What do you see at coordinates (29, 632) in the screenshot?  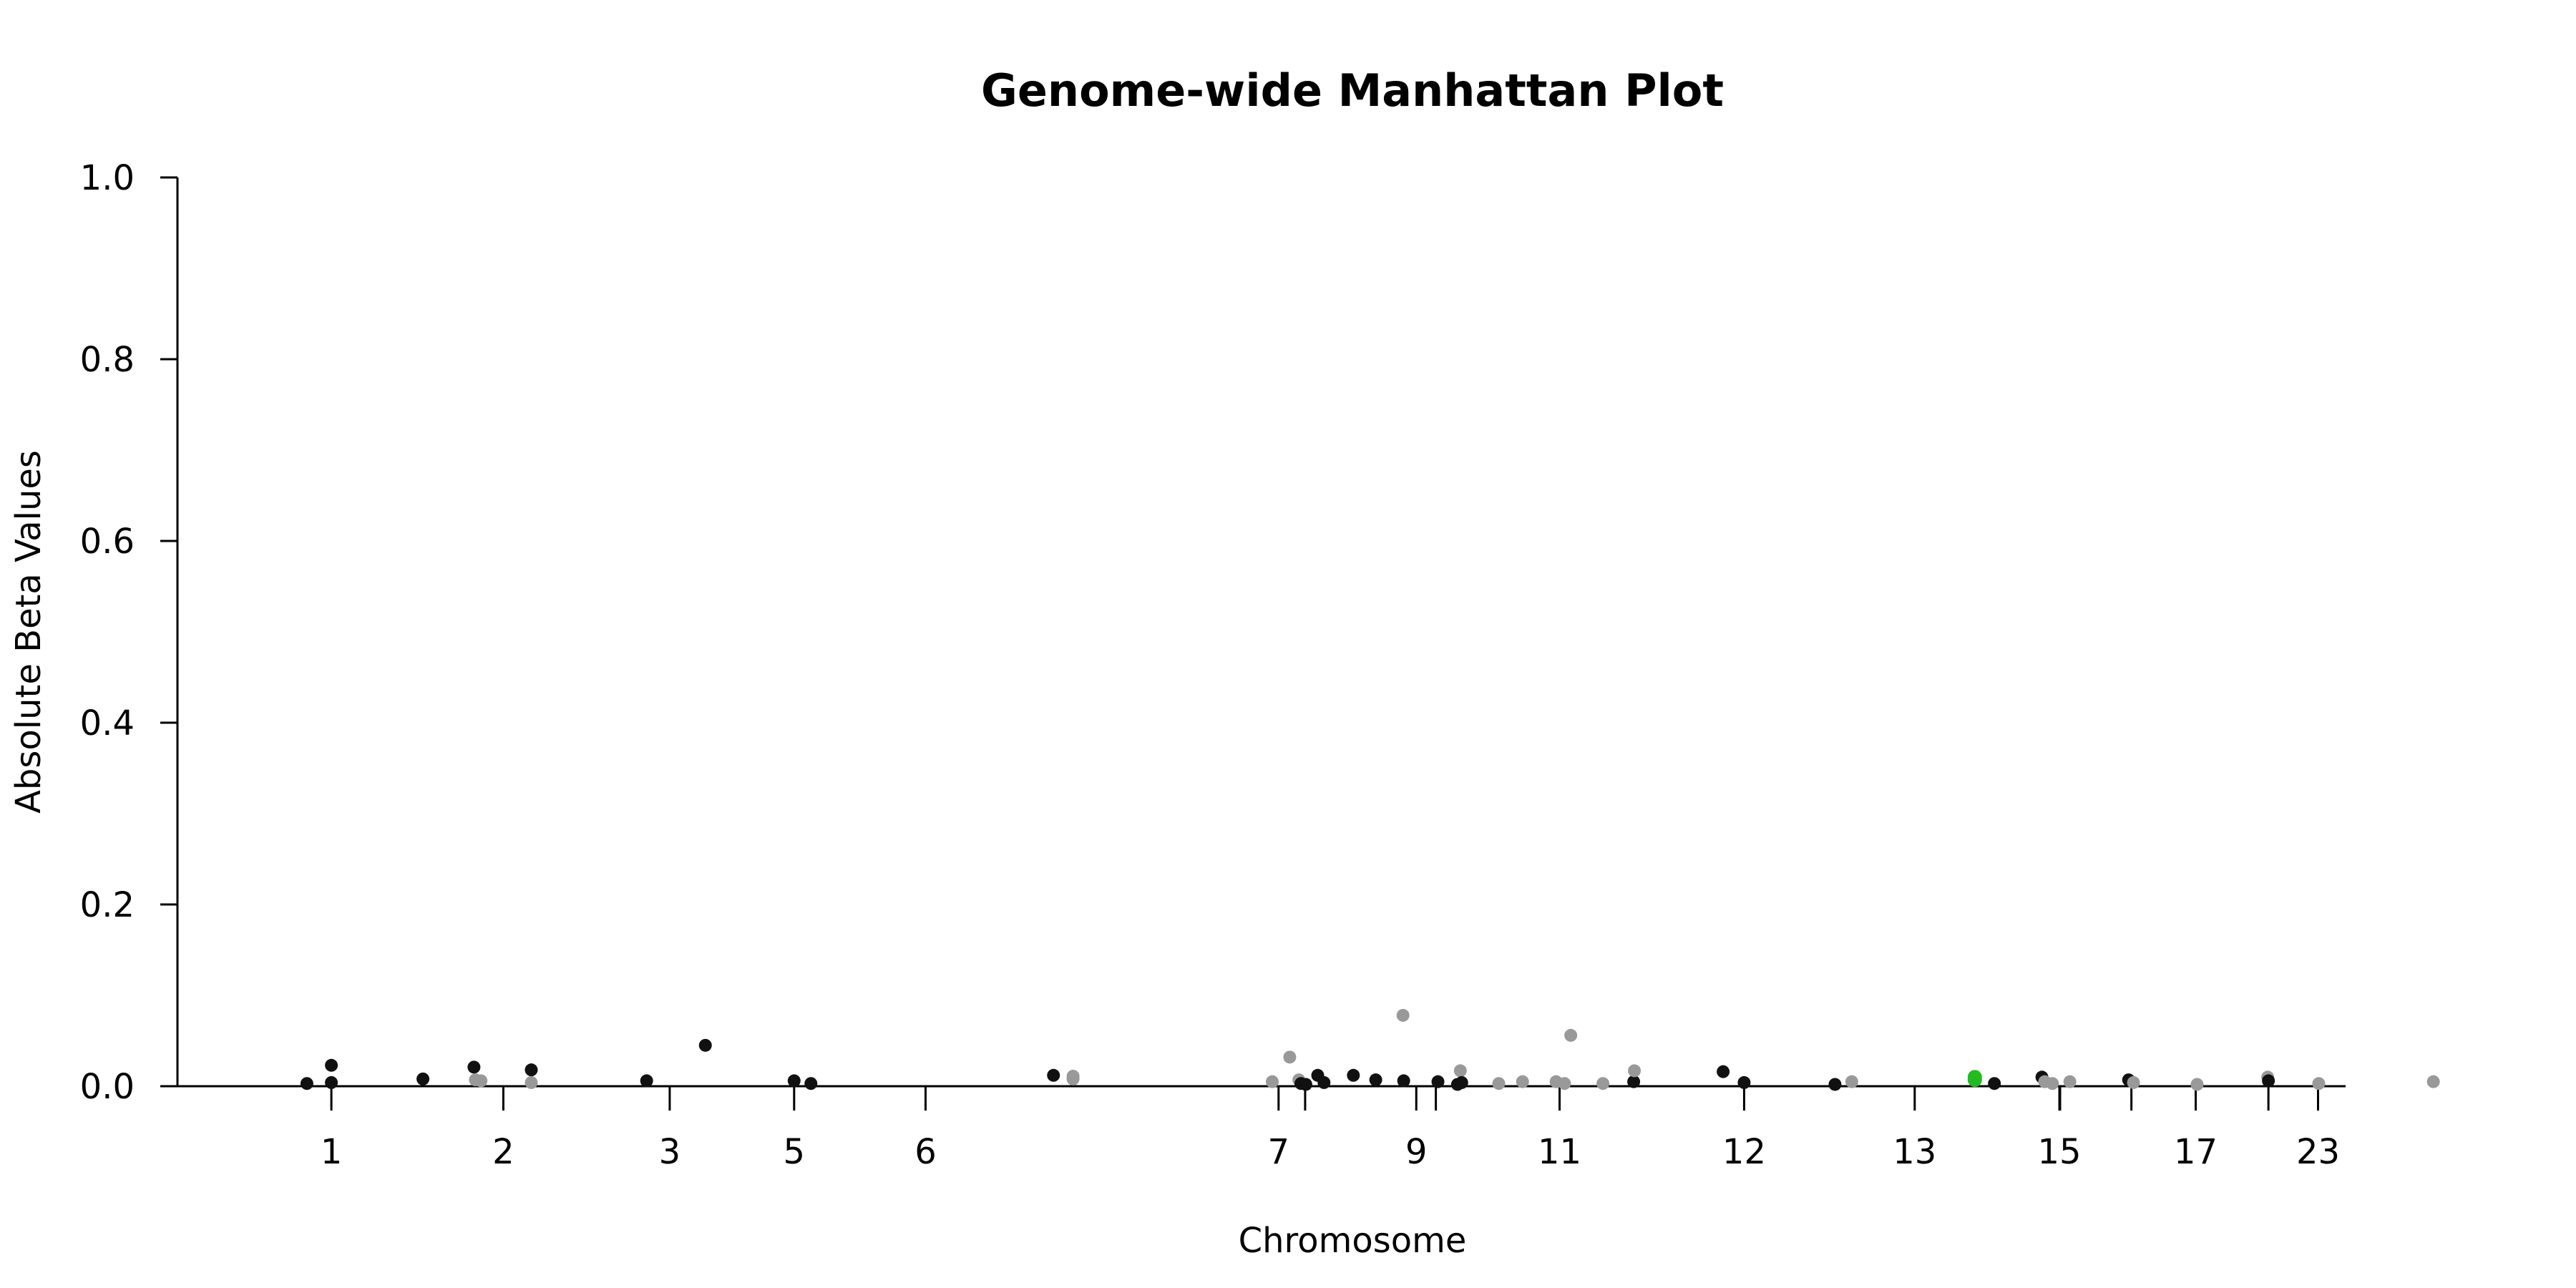 I see `y-axis-label: Absolute Beta Values` at bounding box center [29, 632].